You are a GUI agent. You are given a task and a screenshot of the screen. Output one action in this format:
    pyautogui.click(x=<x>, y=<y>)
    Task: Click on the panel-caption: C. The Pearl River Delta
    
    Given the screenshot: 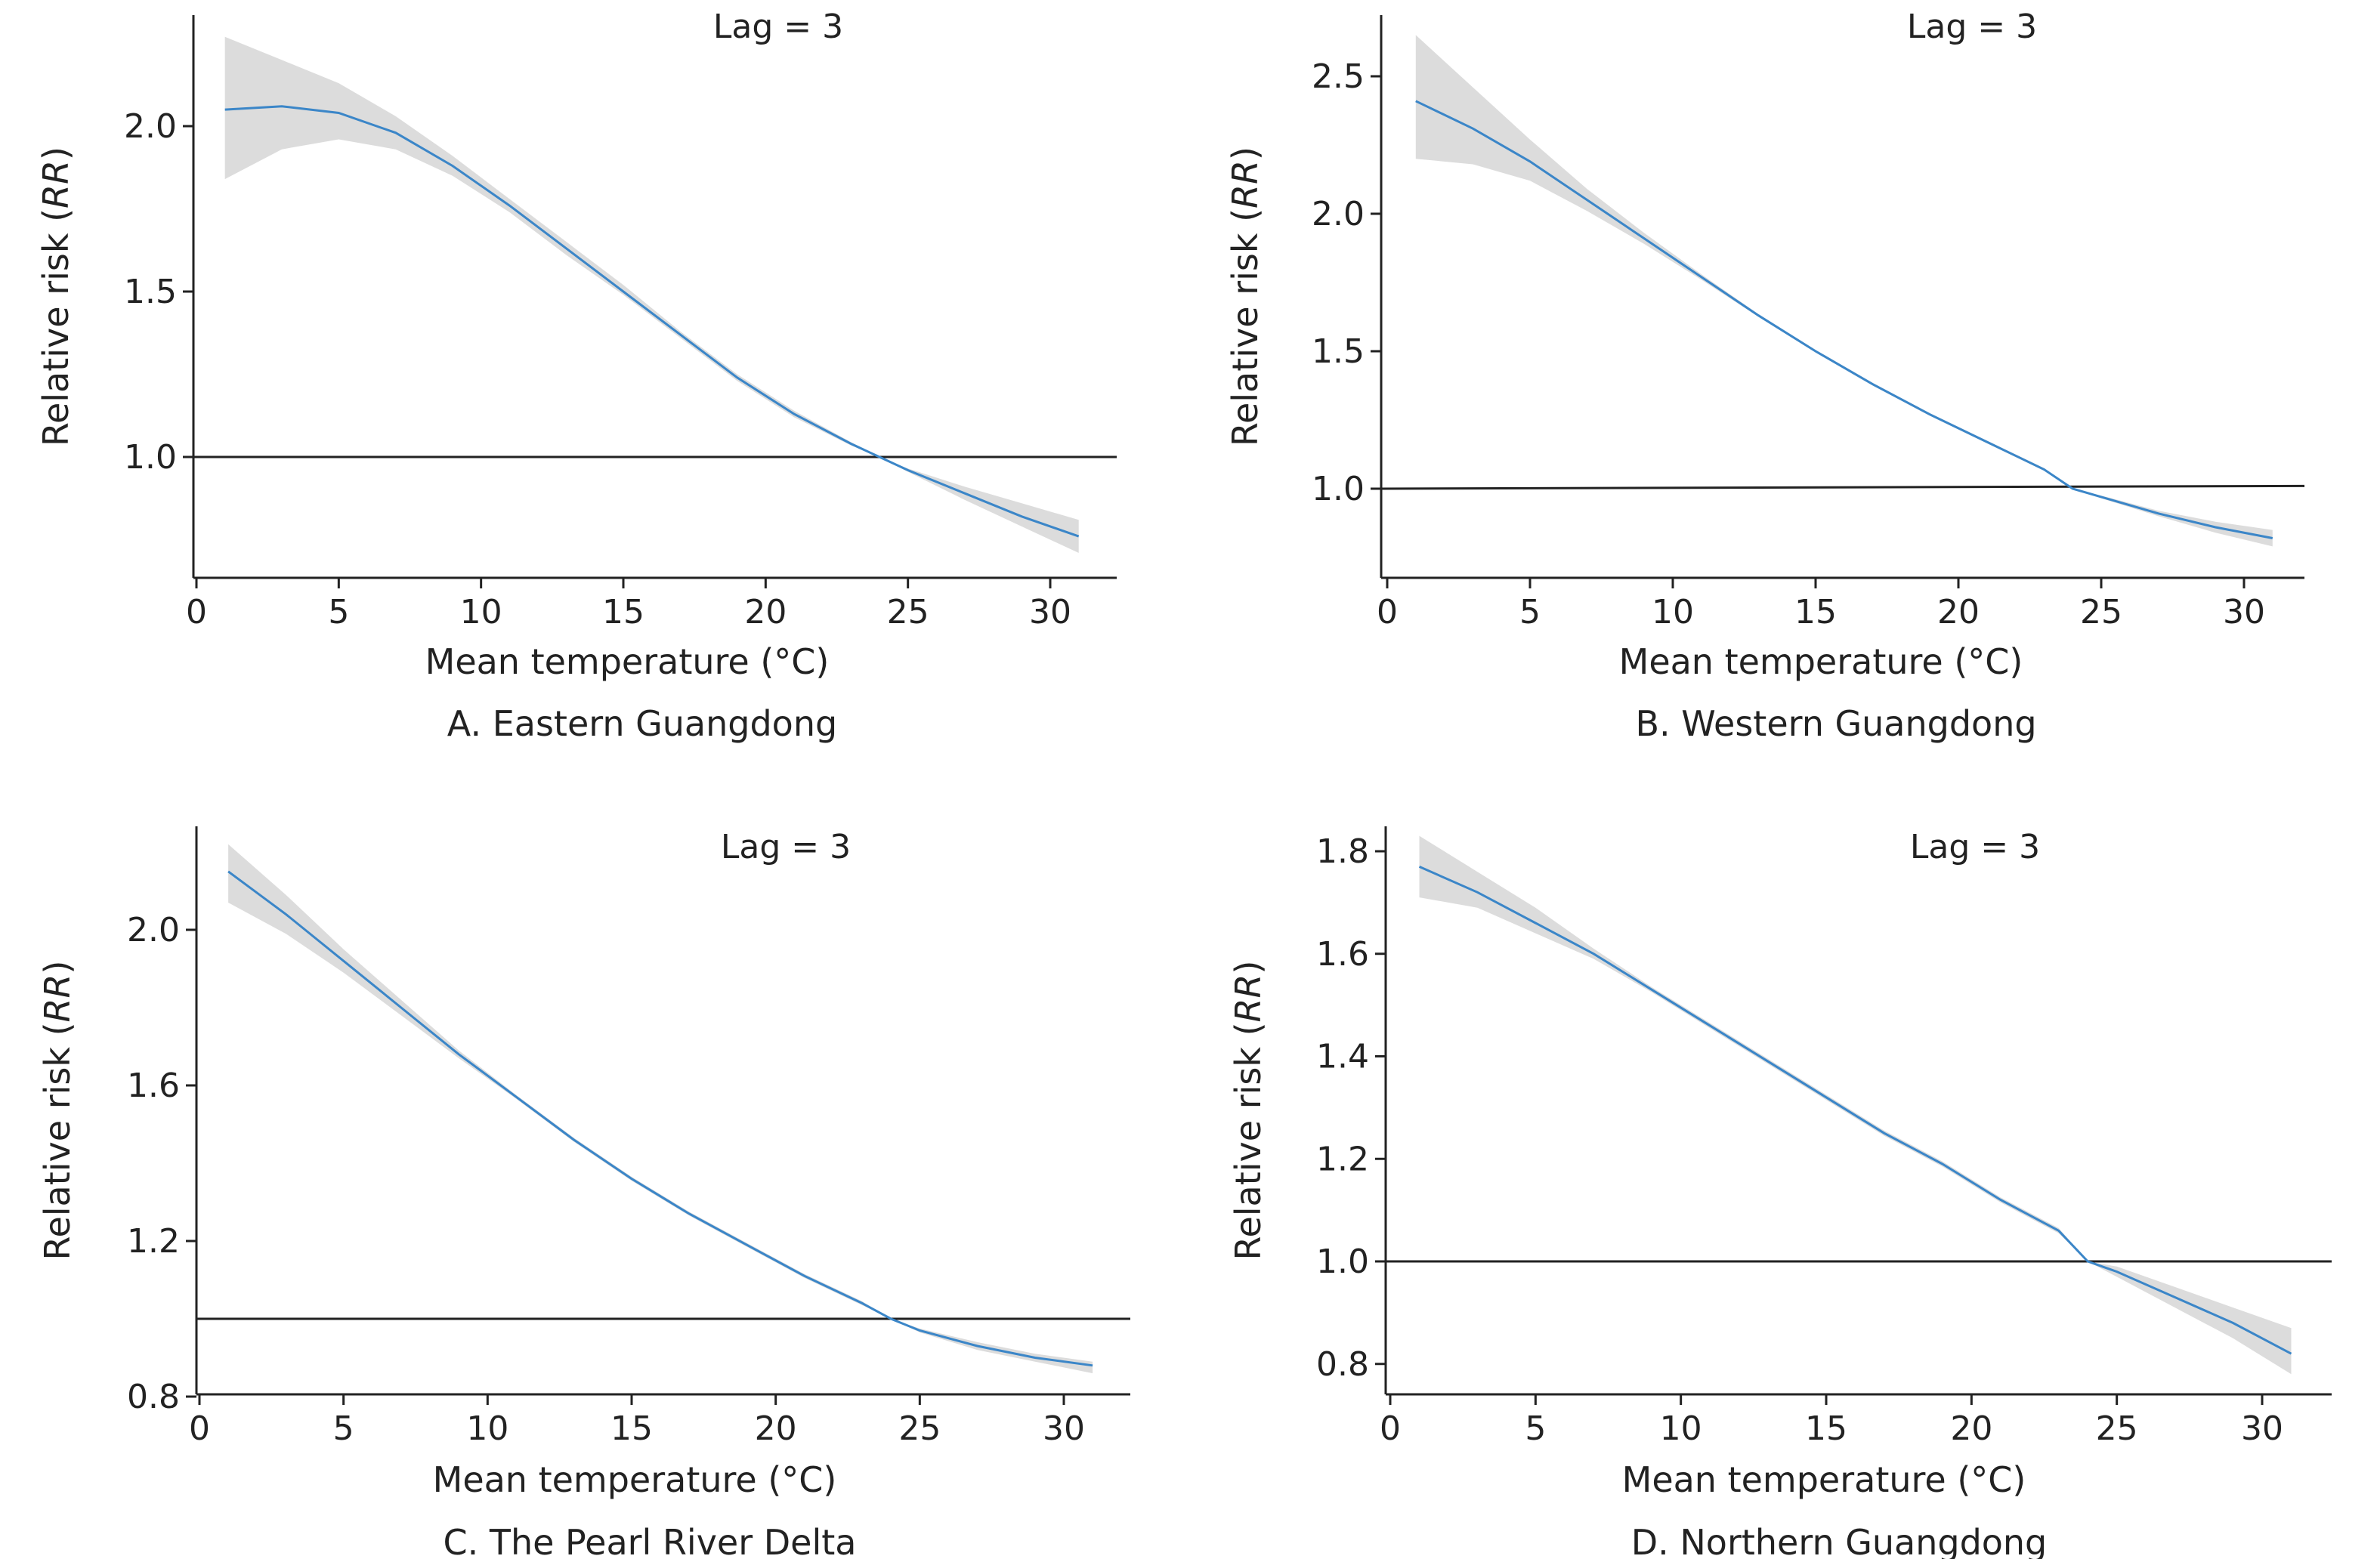 What is the action you would take?
    pyautogui.click(x=650, y=1540)
    